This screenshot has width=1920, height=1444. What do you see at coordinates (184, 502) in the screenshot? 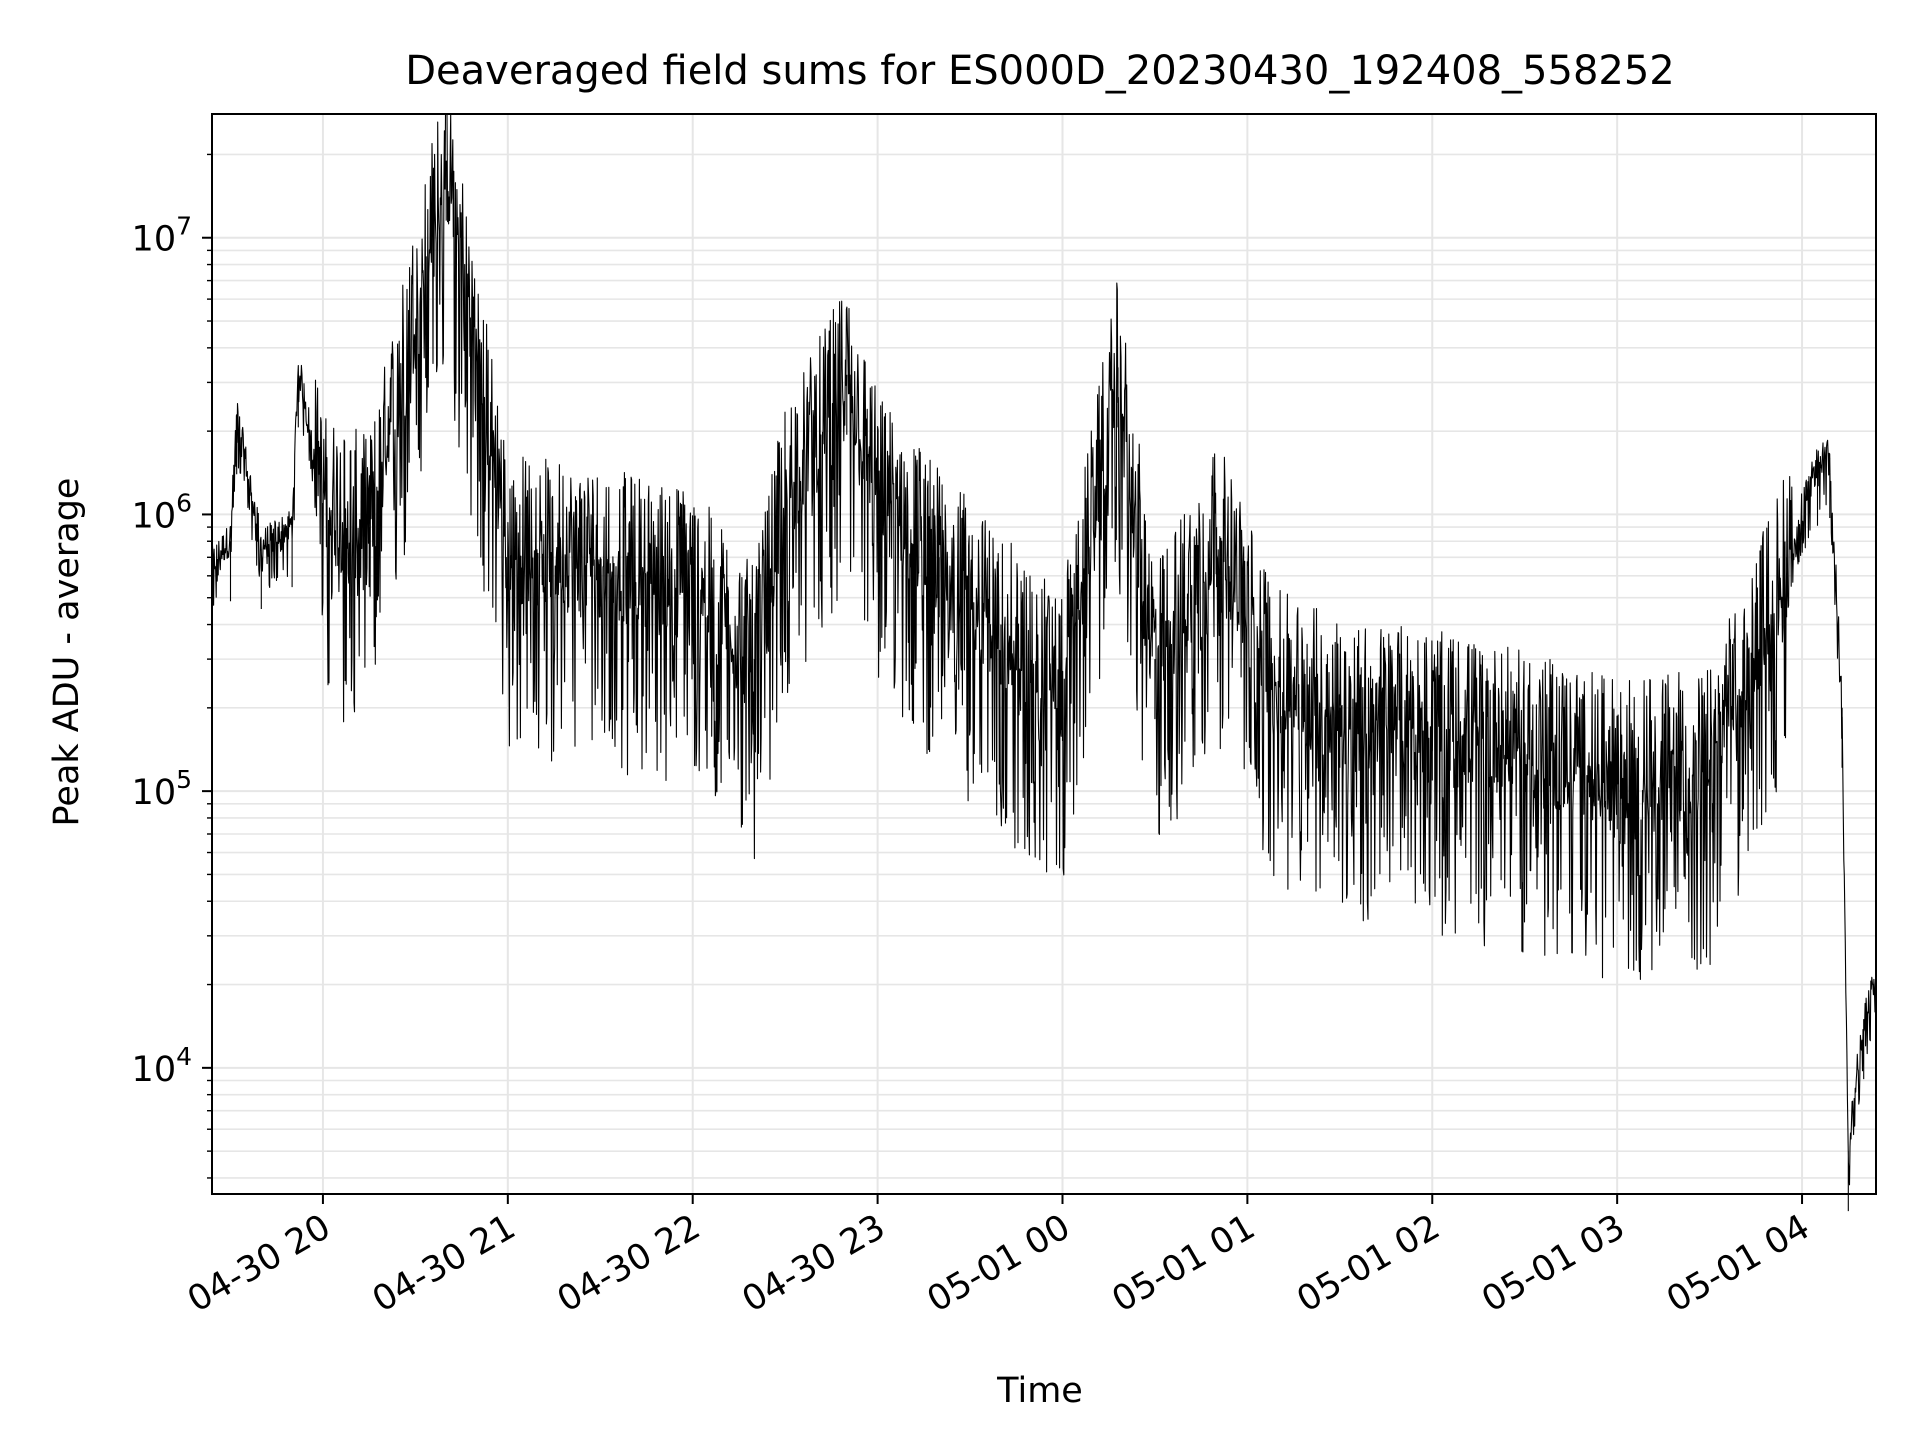
I see `y-tick-label-exponent: 6` at bounding box center [184, 502].